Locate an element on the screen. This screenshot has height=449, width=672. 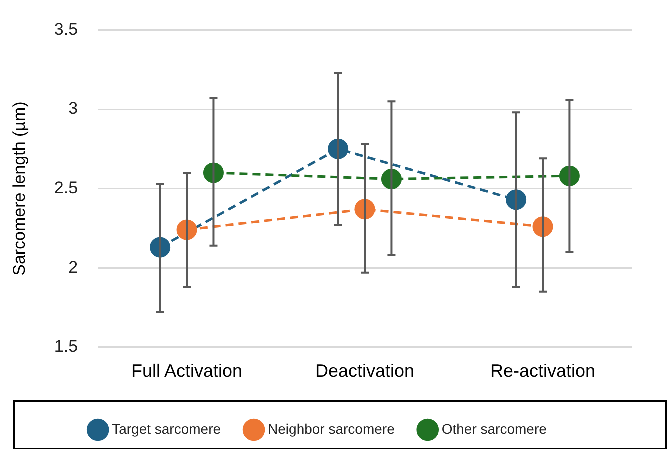
legend-label: Neighbor sarcomere is located at coordinates (332, 428).